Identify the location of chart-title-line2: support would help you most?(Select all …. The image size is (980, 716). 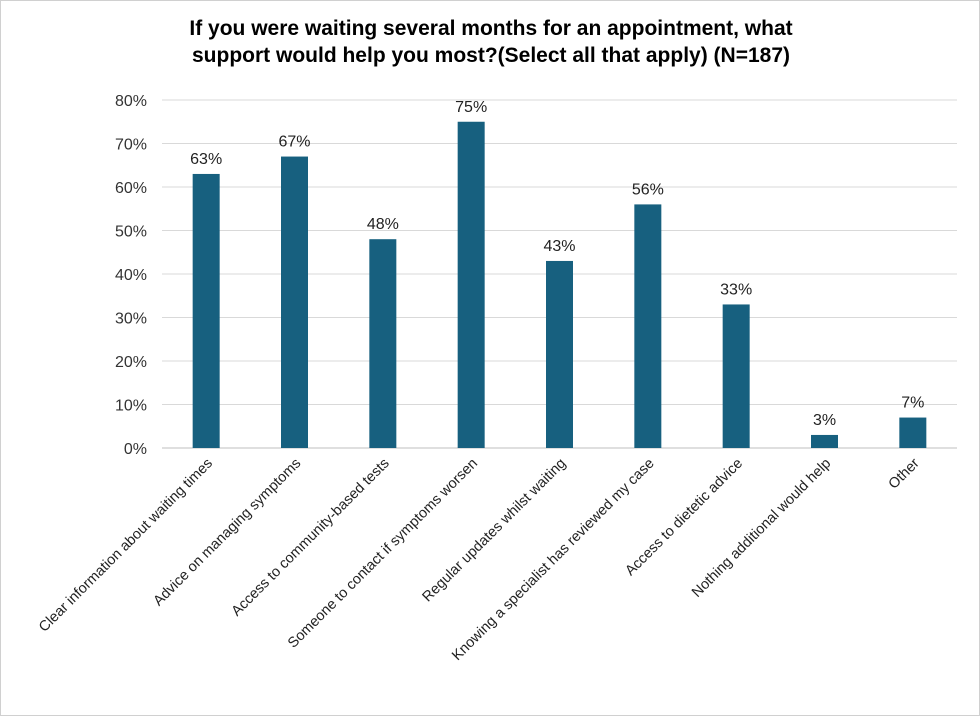
(491, 55).